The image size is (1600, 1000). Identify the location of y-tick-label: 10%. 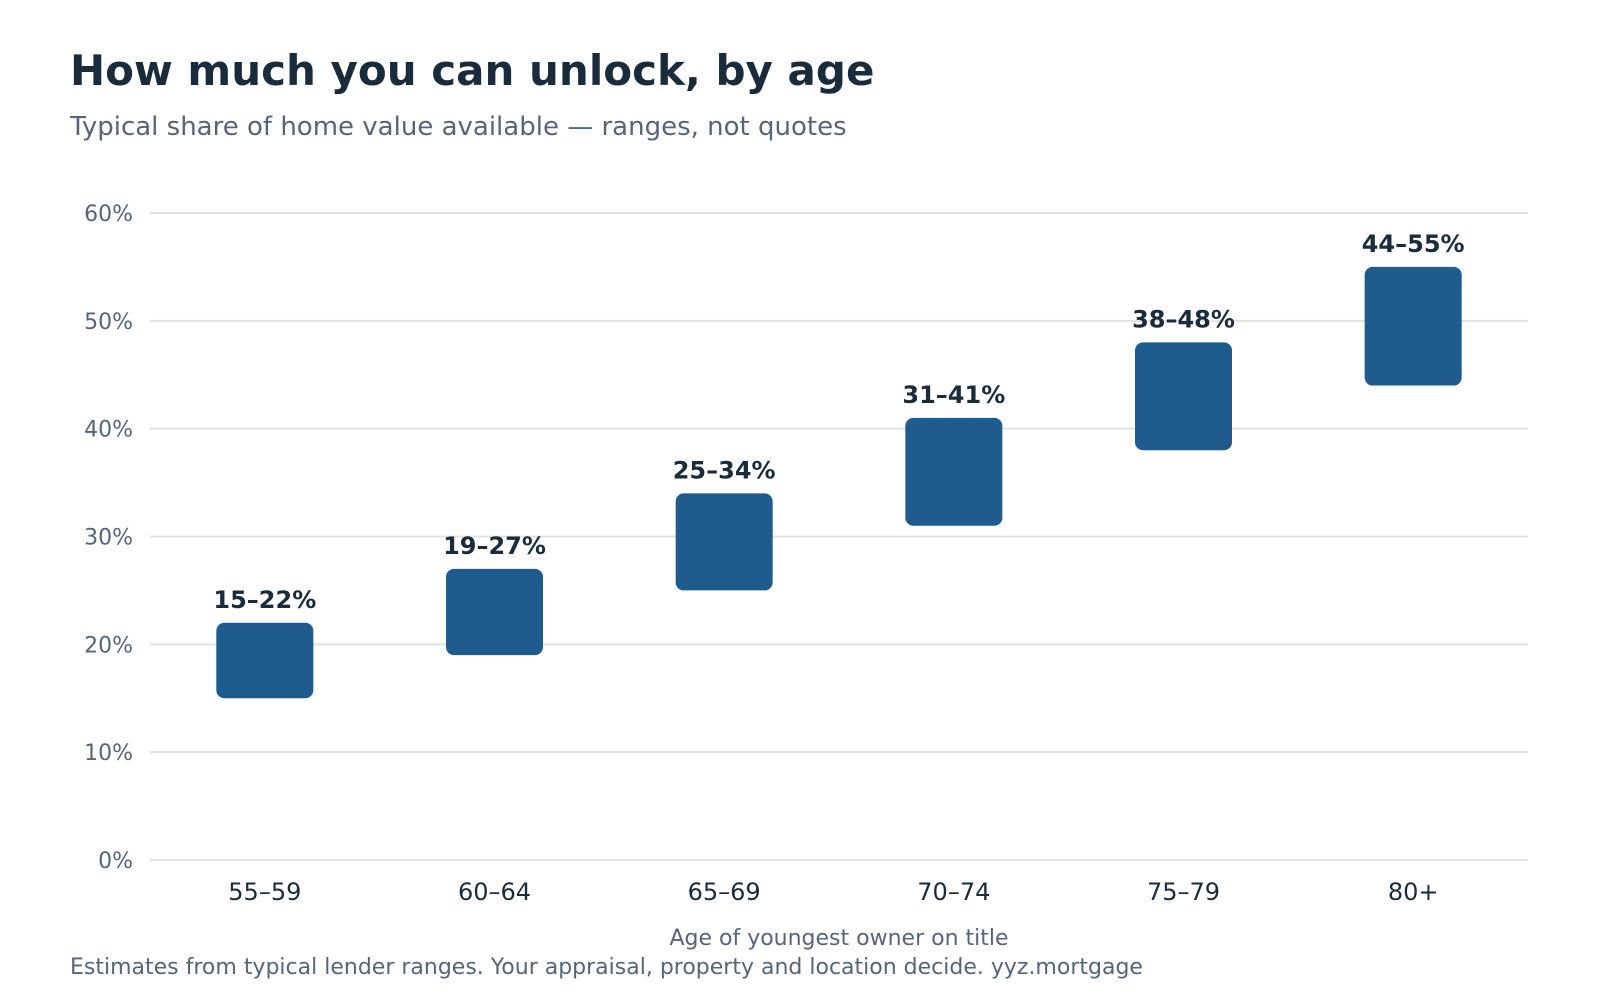
(108, 753).